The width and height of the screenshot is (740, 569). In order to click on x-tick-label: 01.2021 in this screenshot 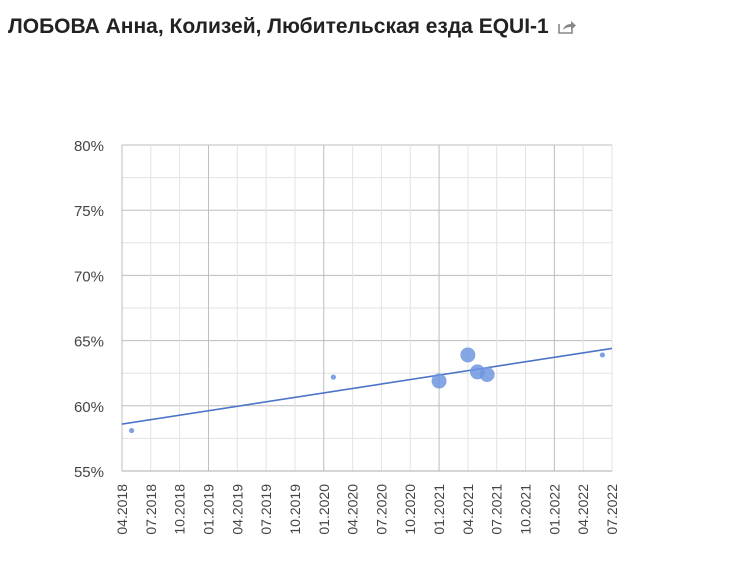, I will do `click(439, 509)`.